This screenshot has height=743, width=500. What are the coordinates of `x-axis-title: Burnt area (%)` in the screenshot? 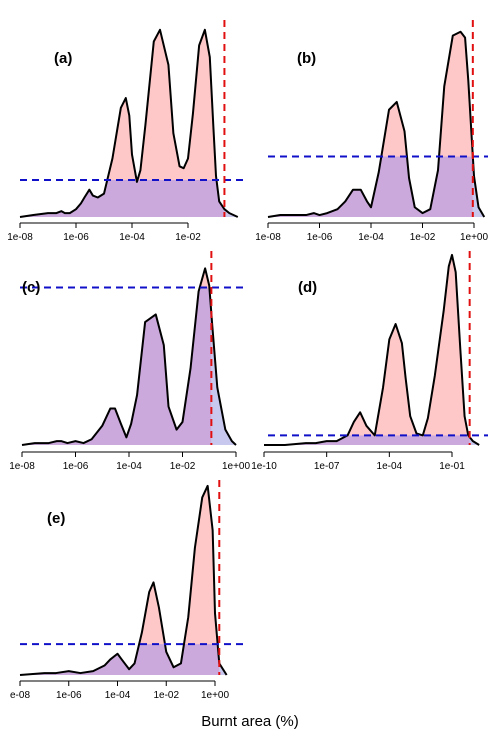 It's located at (250, 721).